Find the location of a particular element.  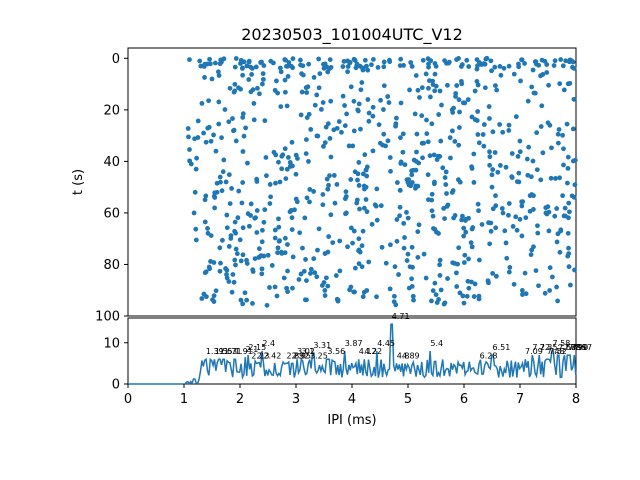

histogram-peak-label: 1.71 is located at coordinates (233, 351).